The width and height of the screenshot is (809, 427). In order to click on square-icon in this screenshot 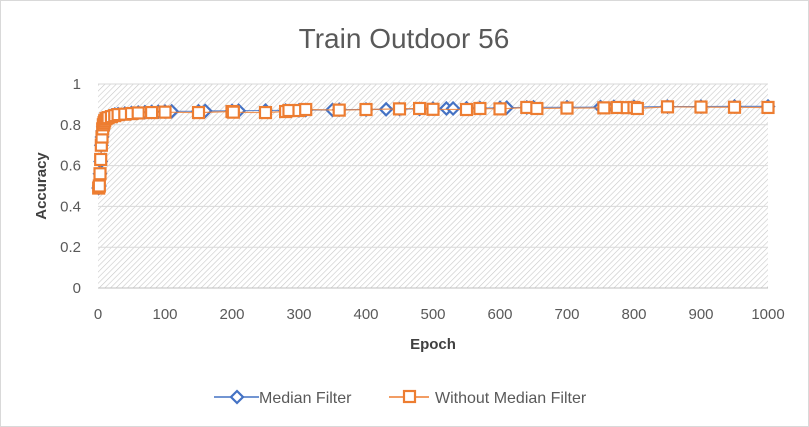, I will do `click(409, 396)`.